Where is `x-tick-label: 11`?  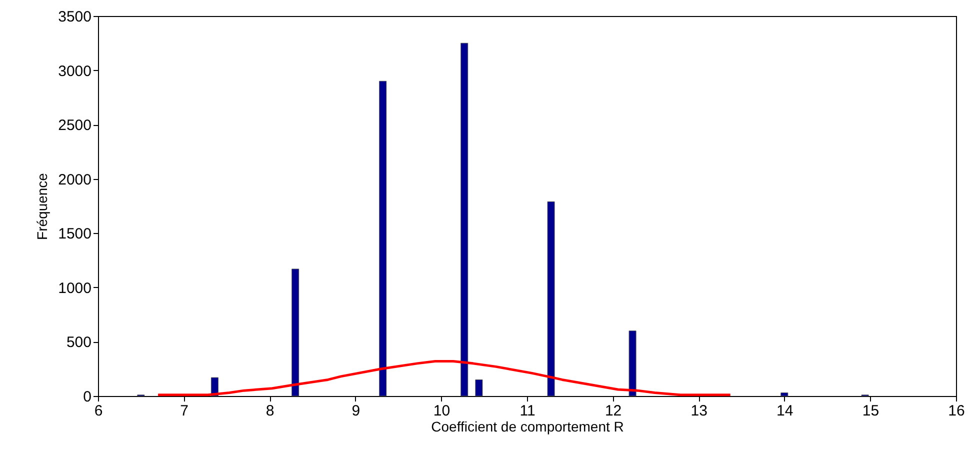 x-tick-label: 11 is located at coordinates (528, 411).